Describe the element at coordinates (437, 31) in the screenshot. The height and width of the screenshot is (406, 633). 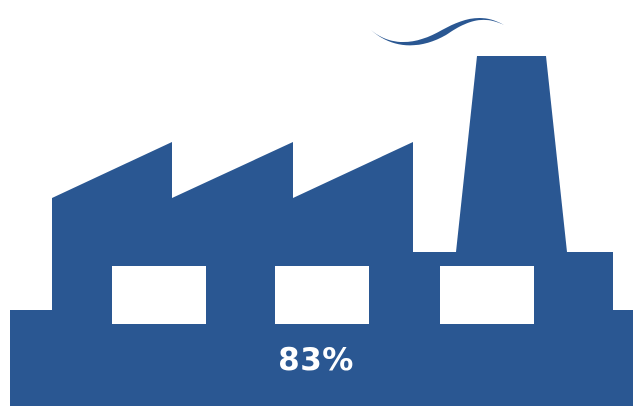
I see `smoke-icon` at that location.